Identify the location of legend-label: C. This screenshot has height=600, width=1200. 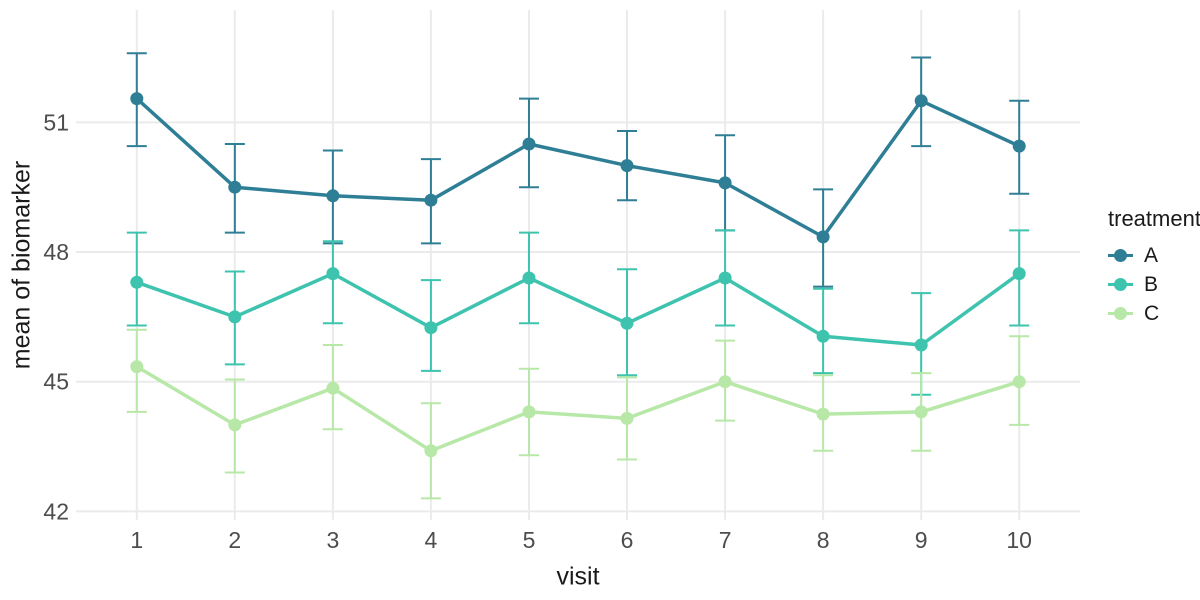
(1152, 313).